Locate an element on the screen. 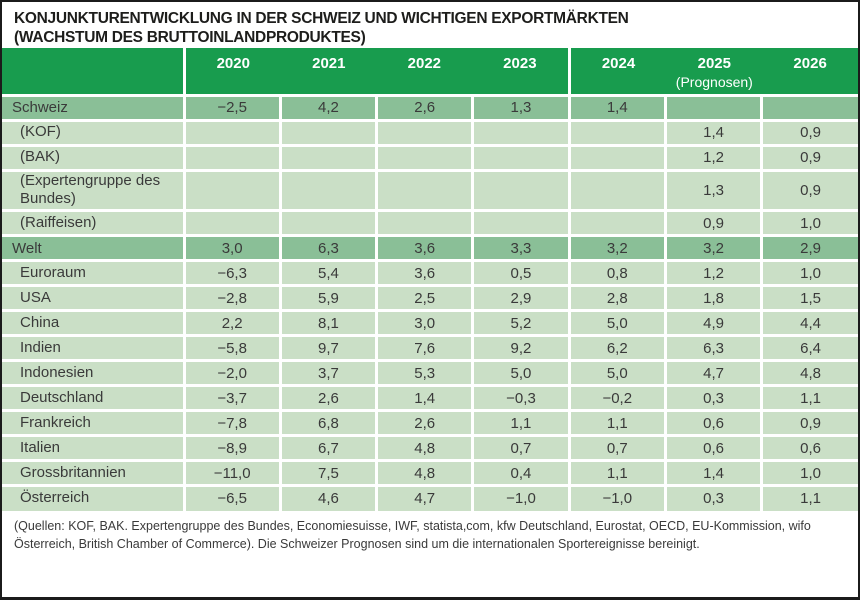  cell-value: 5,4 is located at coordinates (329, 273).